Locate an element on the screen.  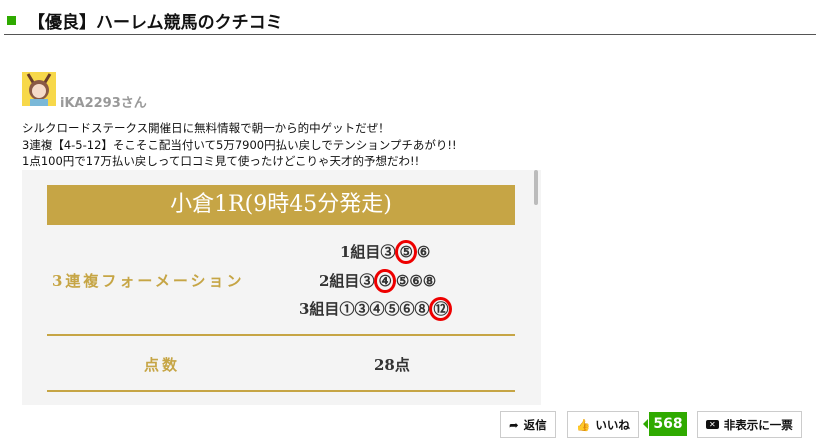
bet-type-label: 3連複フォーメーション is located at coordinates (148, 281).